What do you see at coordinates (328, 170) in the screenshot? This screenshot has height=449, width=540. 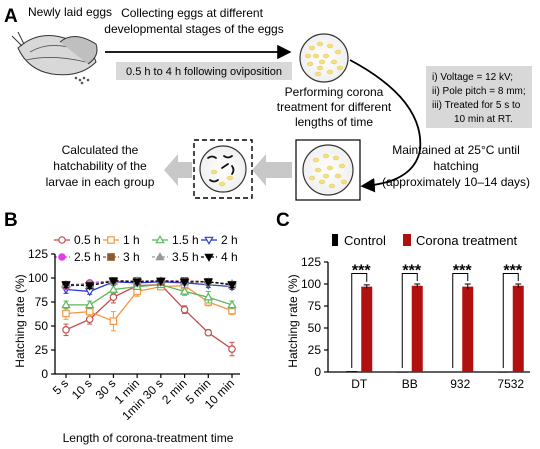 I see `dish-eggs-bottom-icon` at bounding box center [328, 170].